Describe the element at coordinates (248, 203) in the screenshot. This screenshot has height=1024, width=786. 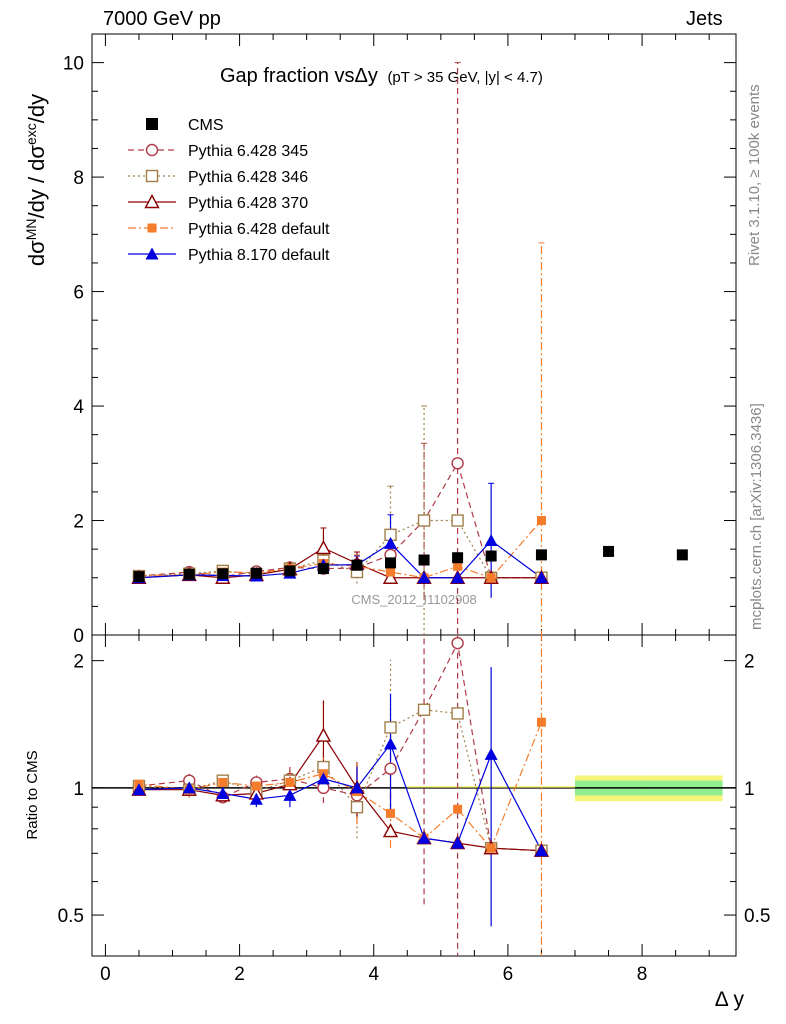
I see `legend-label-p370: Pythia 6.428 370` at that location.